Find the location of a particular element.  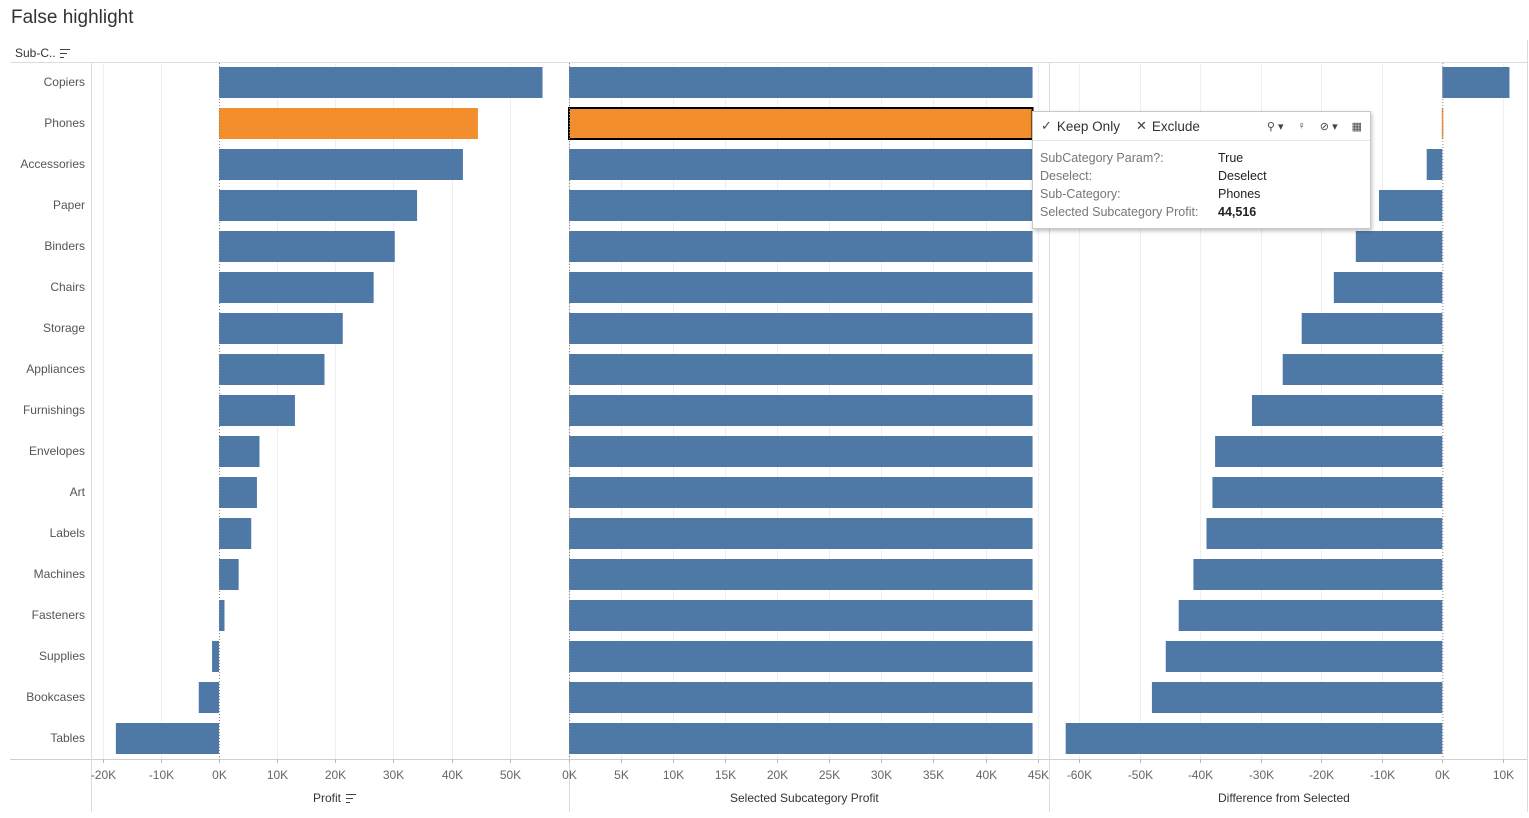

keep-only-label: Keep Only is located at coordinates (1088, 126).